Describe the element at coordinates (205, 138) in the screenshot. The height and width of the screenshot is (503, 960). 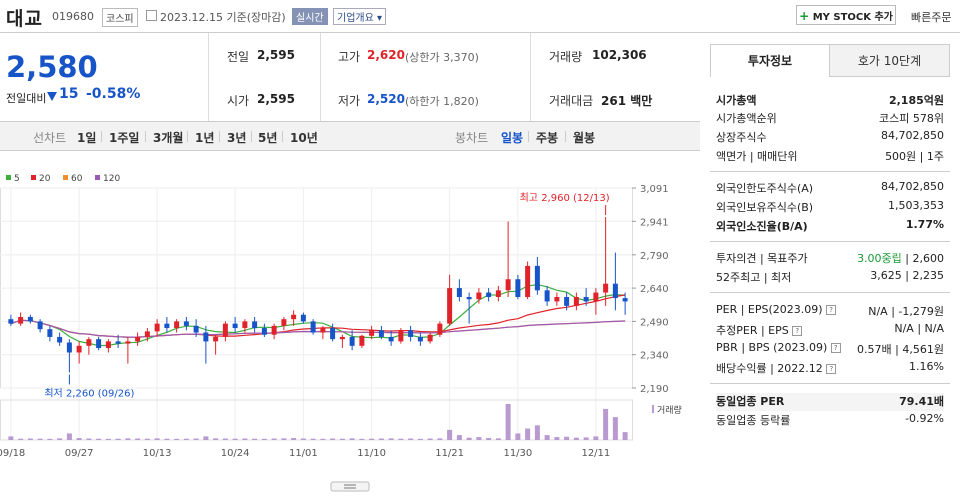
I see `tab-period-1y: 1년` at that location.